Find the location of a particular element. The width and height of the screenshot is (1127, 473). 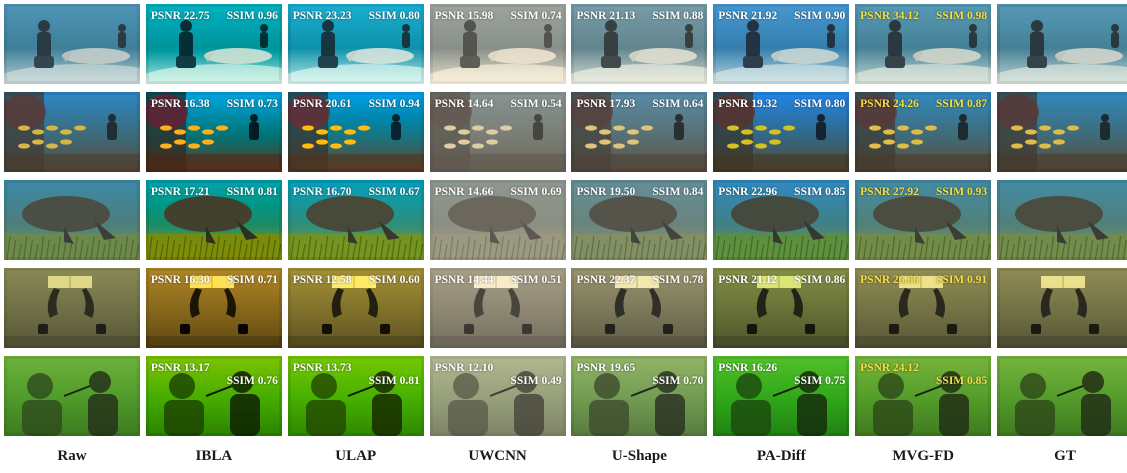

image-cell-pa-diff: PSNR 22.96 SSIM 0.85 is located at coordinates (781, 220).